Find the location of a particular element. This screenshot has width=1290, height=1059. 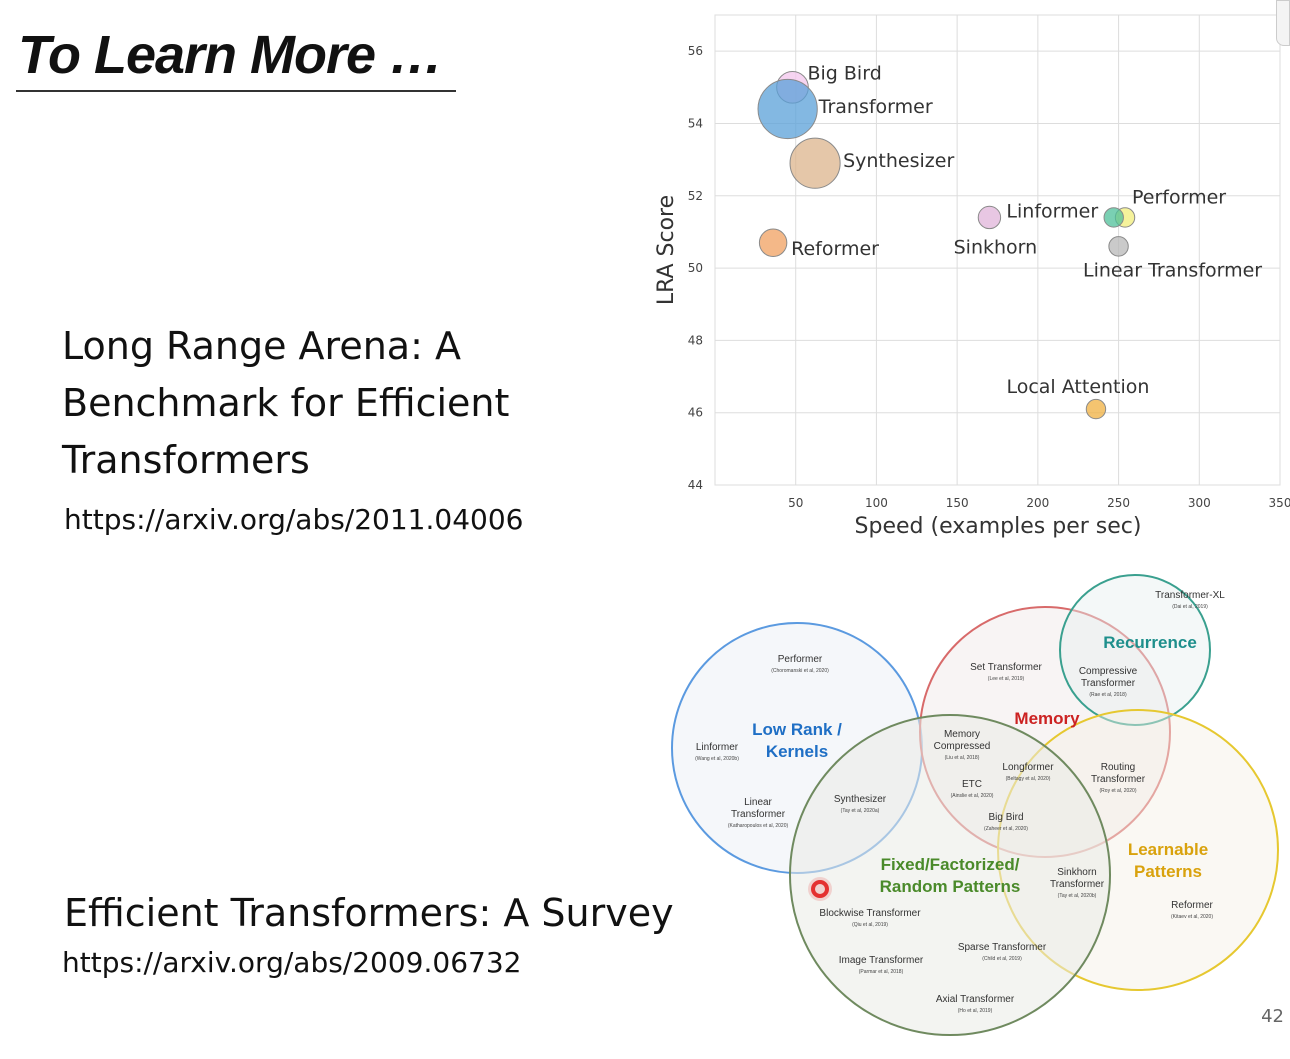

x-tick-label: 300 is located at coordinates (1199, 503).